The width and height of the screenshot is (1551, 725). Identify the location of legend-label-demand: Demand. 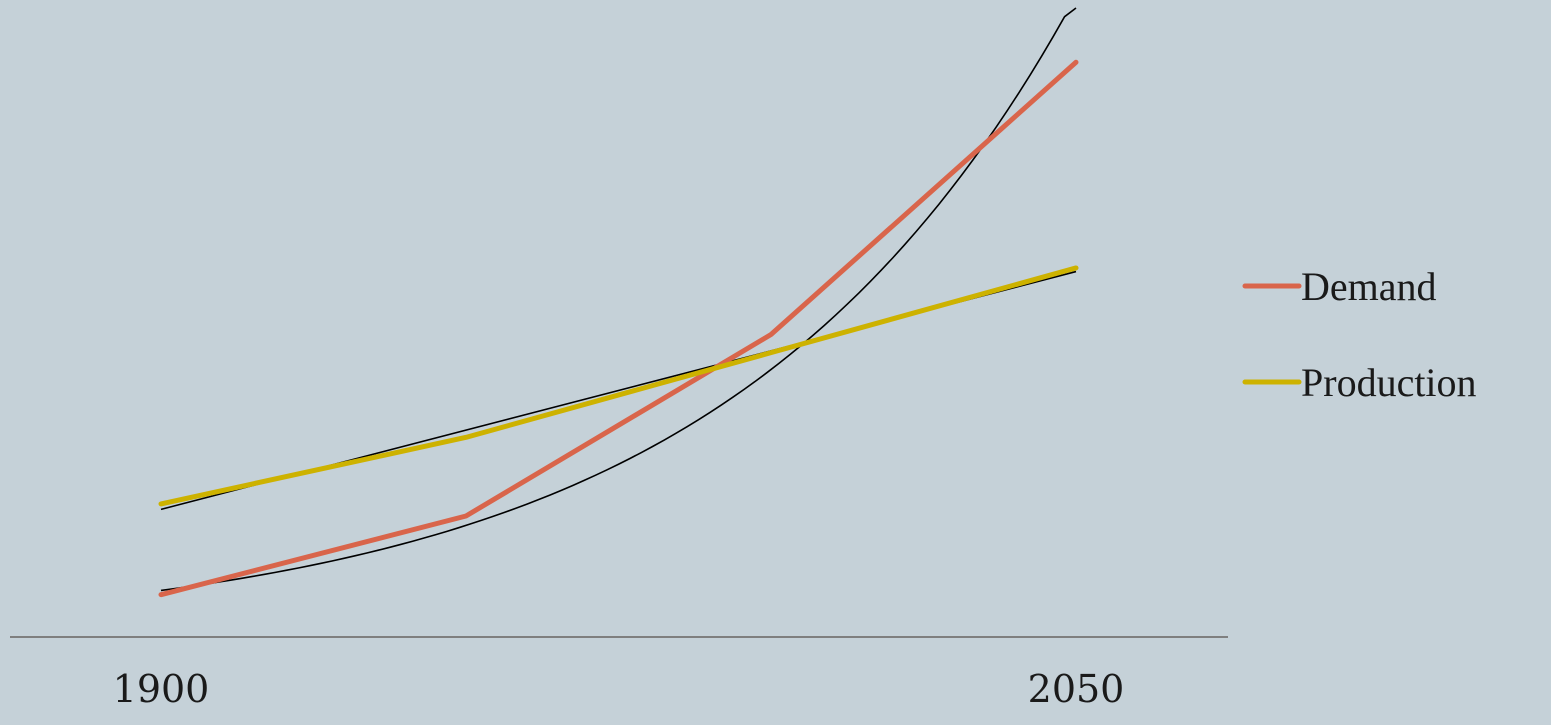
(1369, 286).